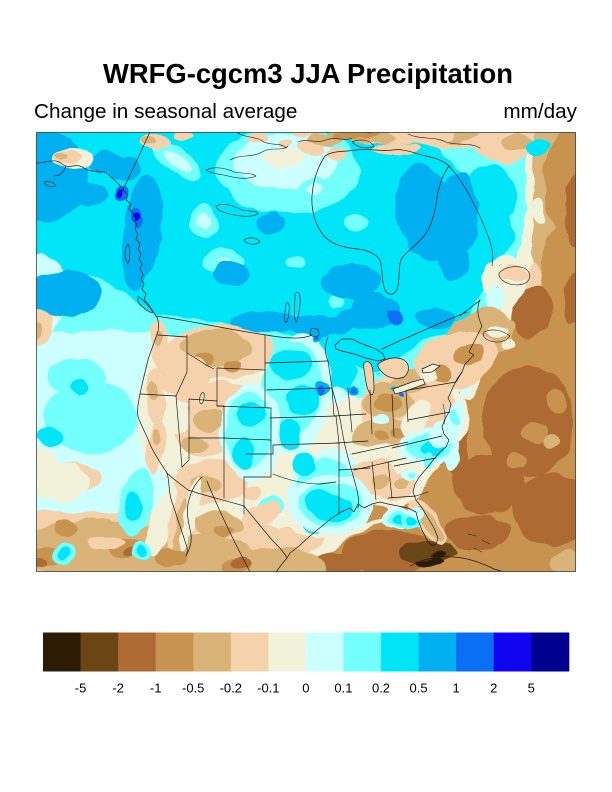 The image size is (612, 792). Describe the element at coordinates (118, 688) in the screenshot. I see `svg-text: -2` at that location.